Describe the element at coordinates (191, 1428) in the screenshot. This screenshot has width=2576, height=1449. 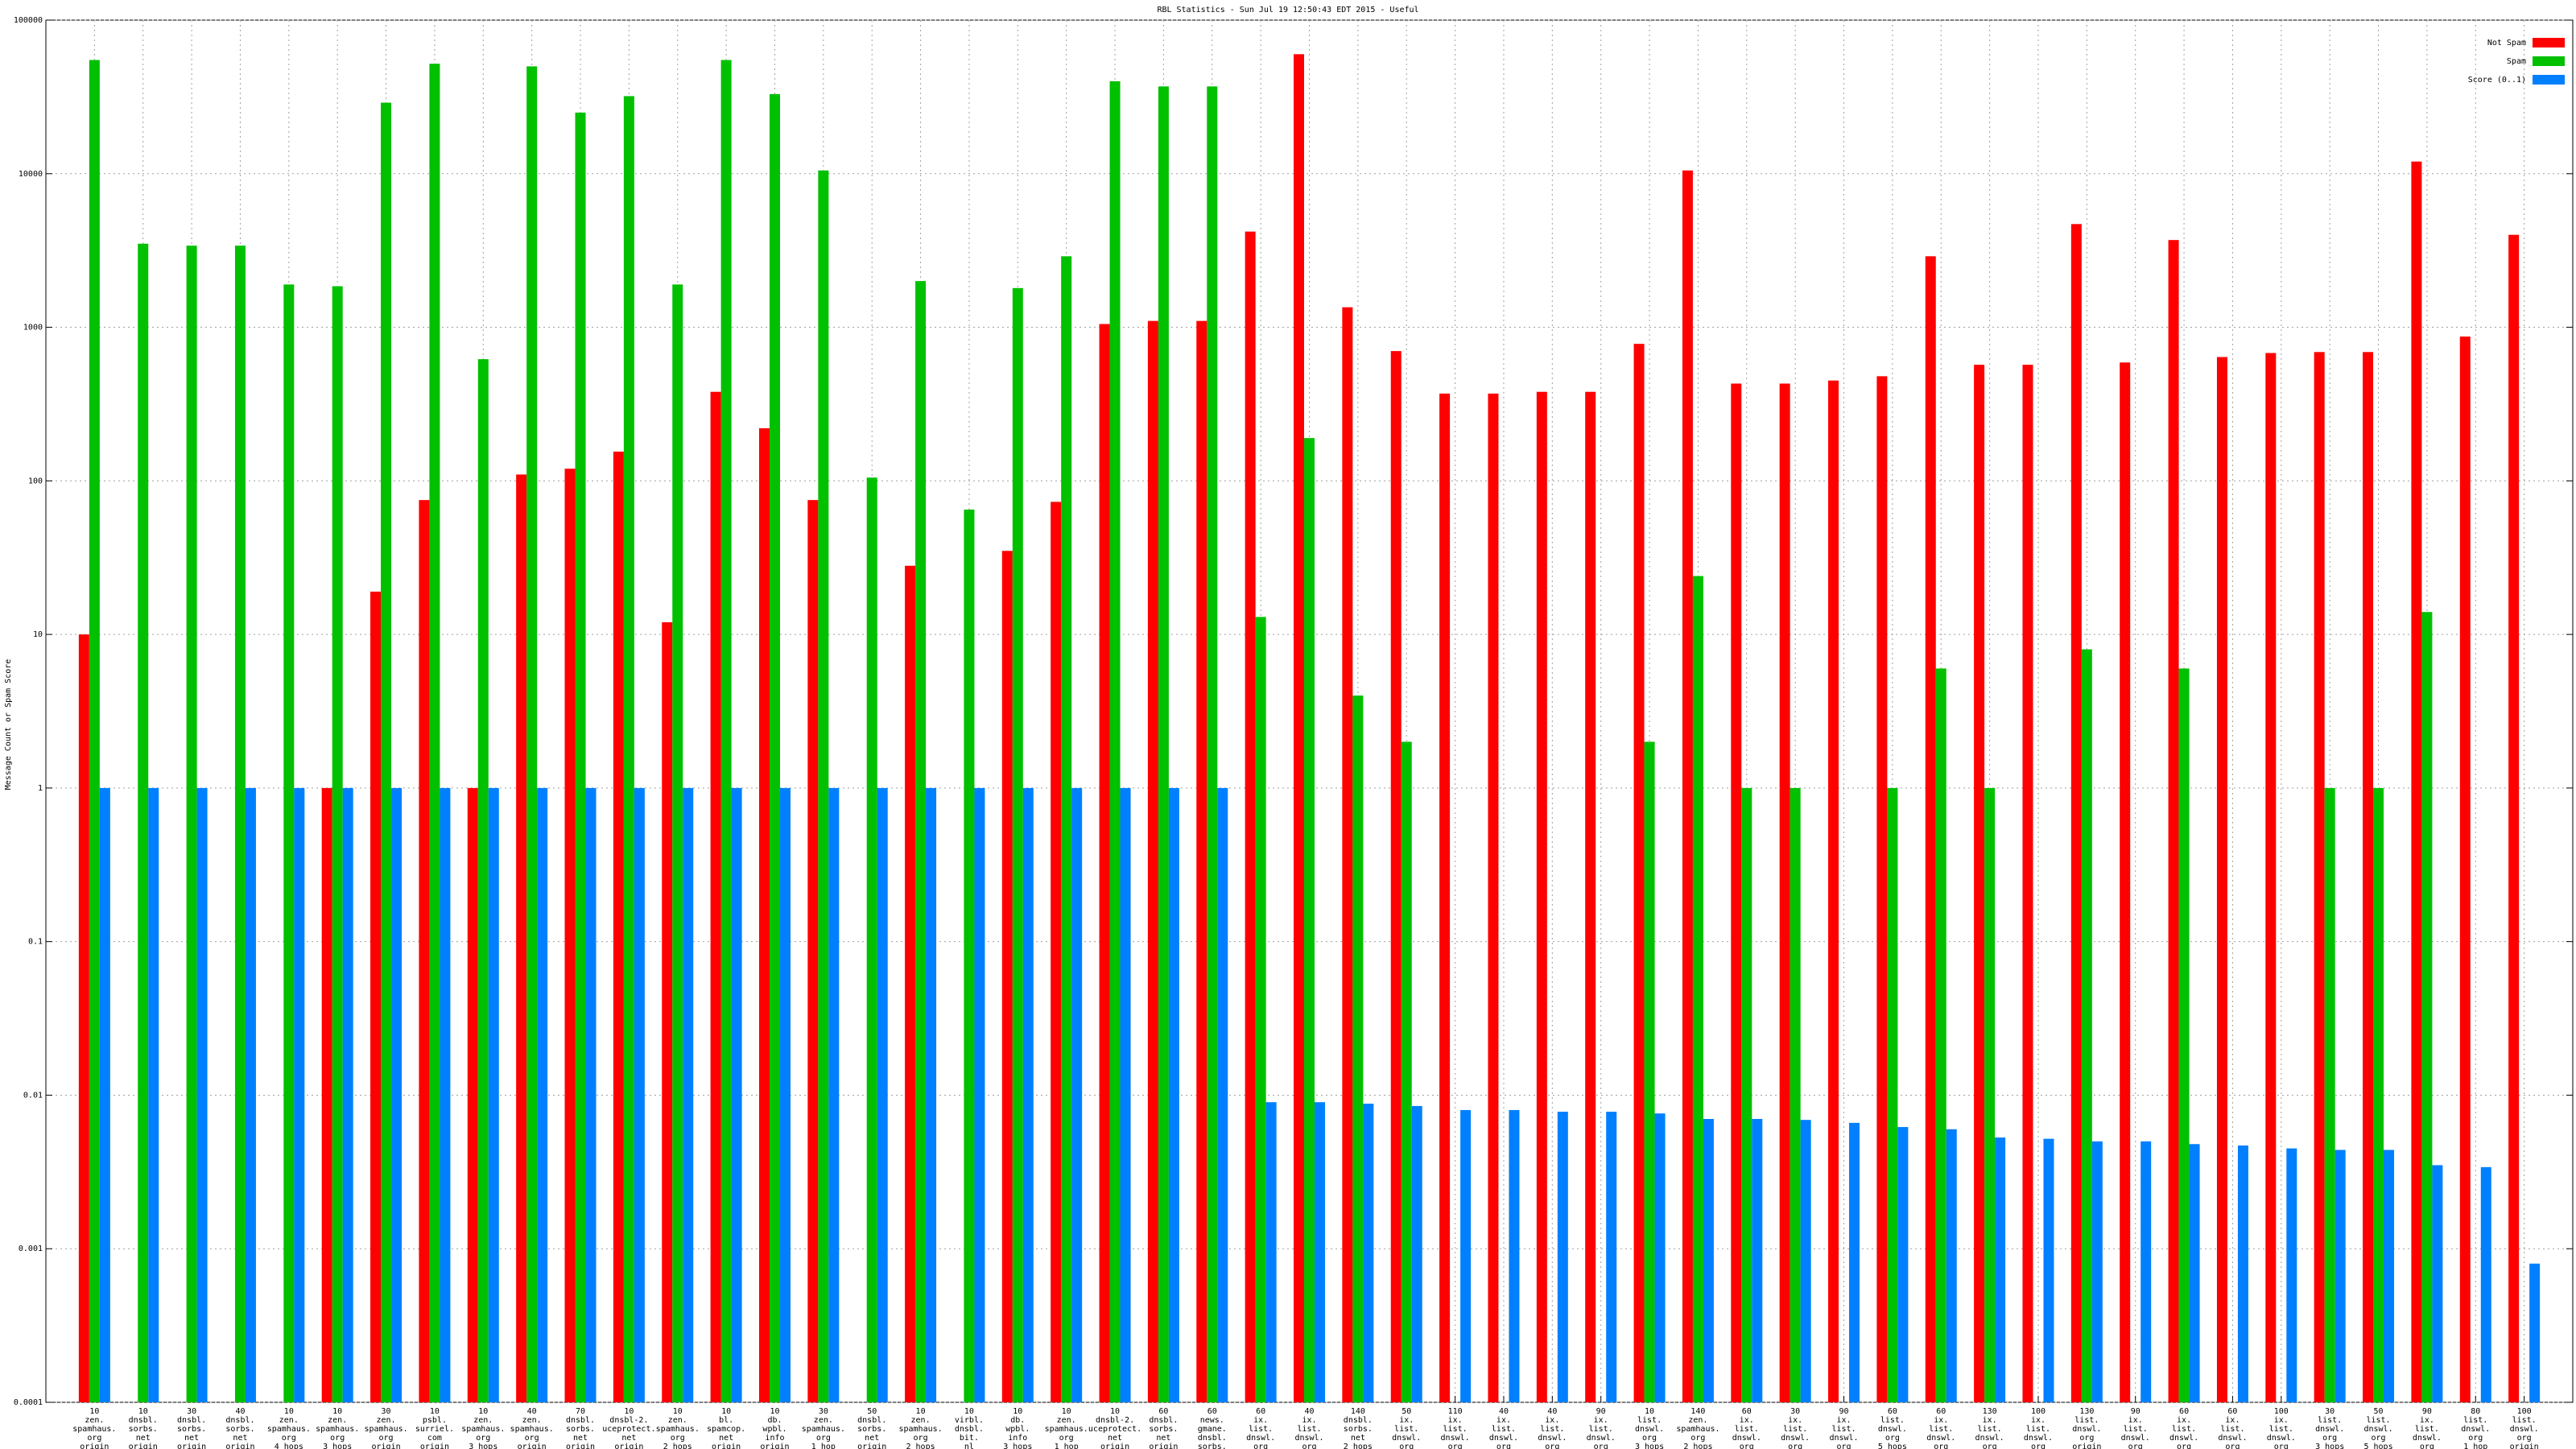
I see `x-tick-label: 30 dnsbl. sorbs. net origin` at that location.